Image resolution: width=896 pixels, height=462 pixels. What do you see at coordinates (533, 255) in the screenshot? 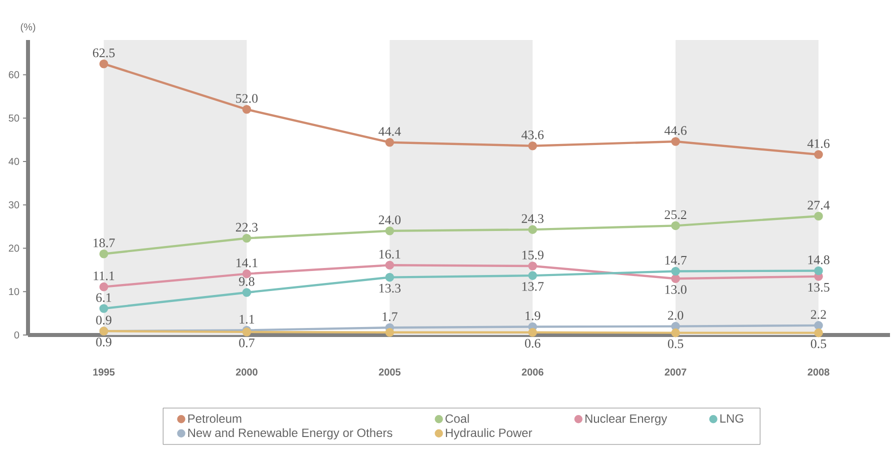
I see `data-label: 15.9` at bounding box center [533, 255].